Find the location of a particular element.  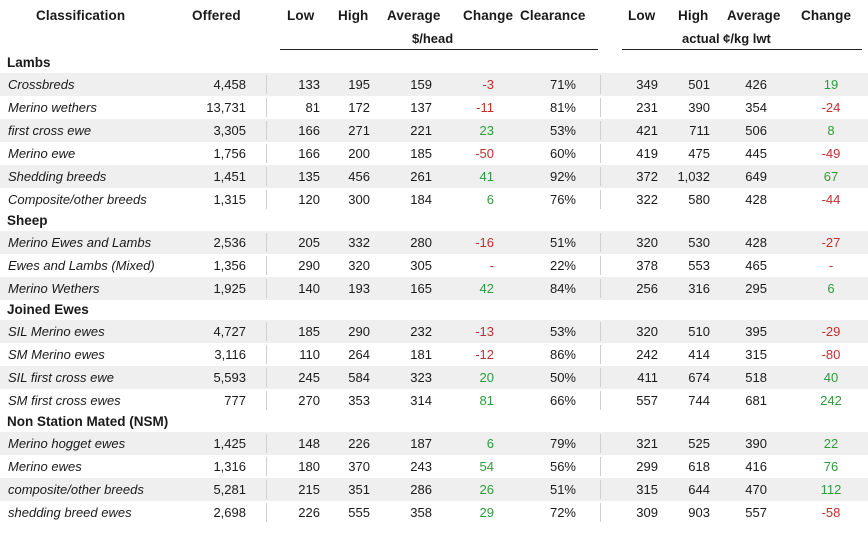

classification-cell: shedding breed ewes is located at coordinates (70, 512).